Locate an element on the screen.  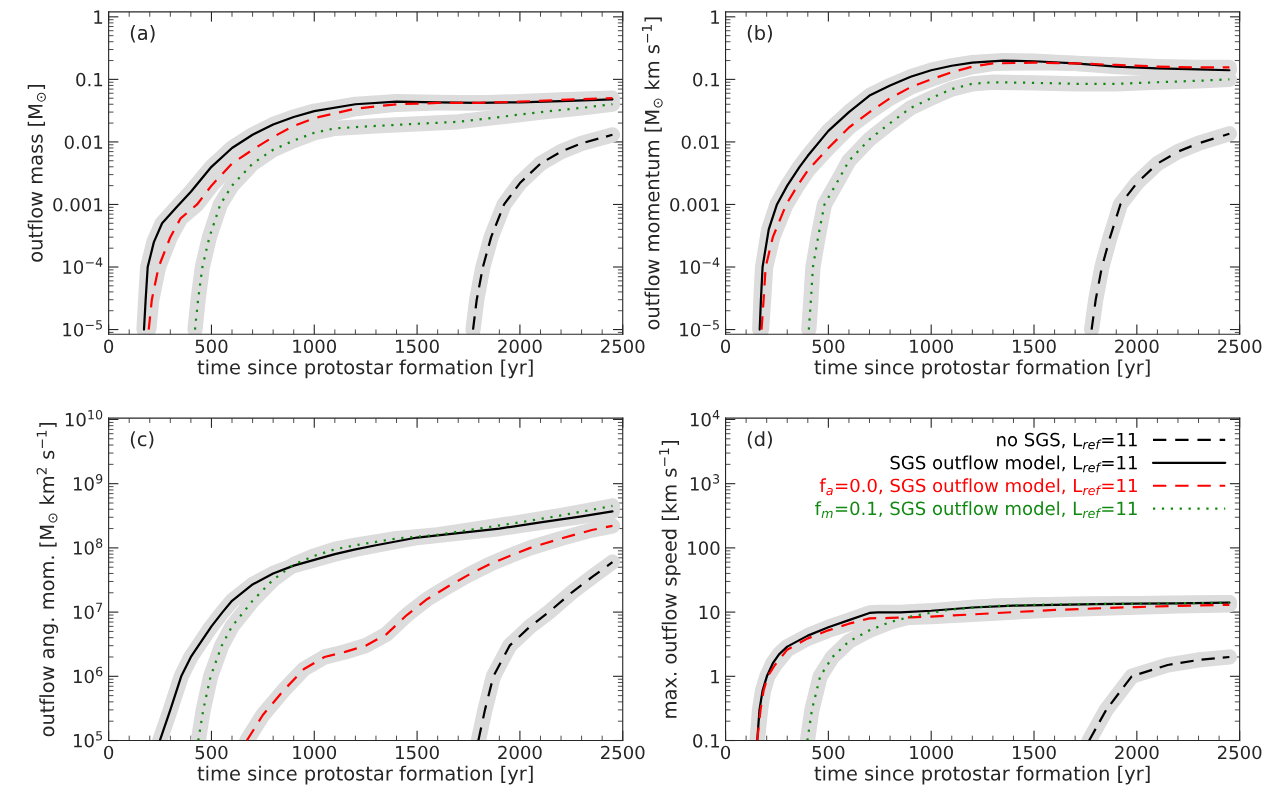
legend-label: f$_{m}$=0.1, SGS outflow model, L$_{ref}$=11 is located at coordinates (976, 510).